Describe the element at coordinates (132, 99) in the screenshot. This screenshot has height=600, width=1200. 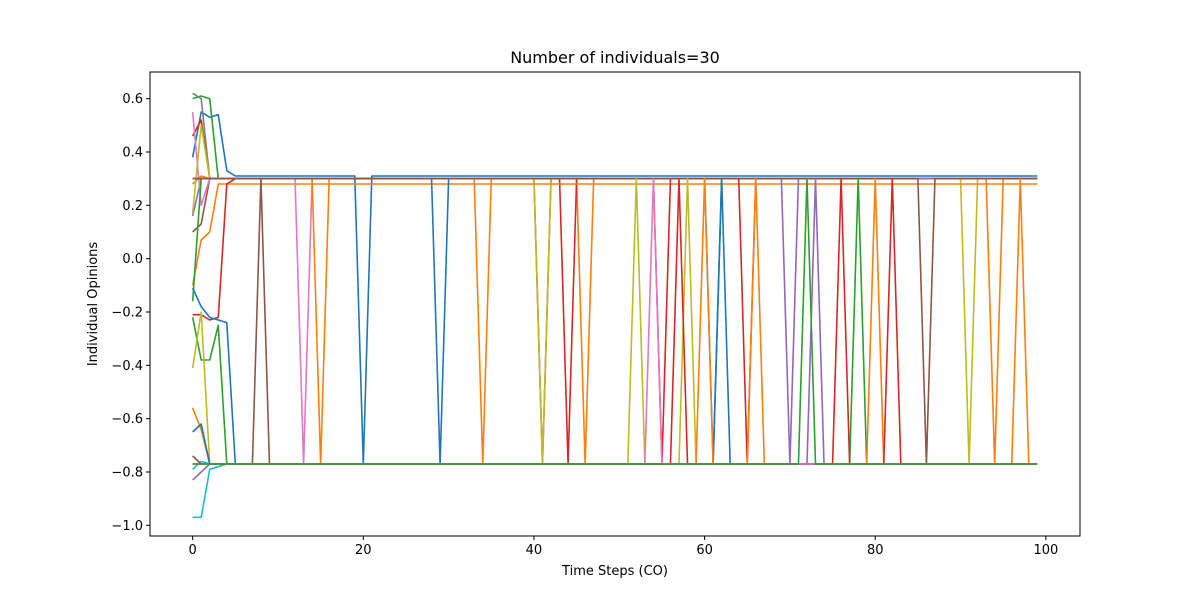
I see `y-tick-label: 0.6` at that location.